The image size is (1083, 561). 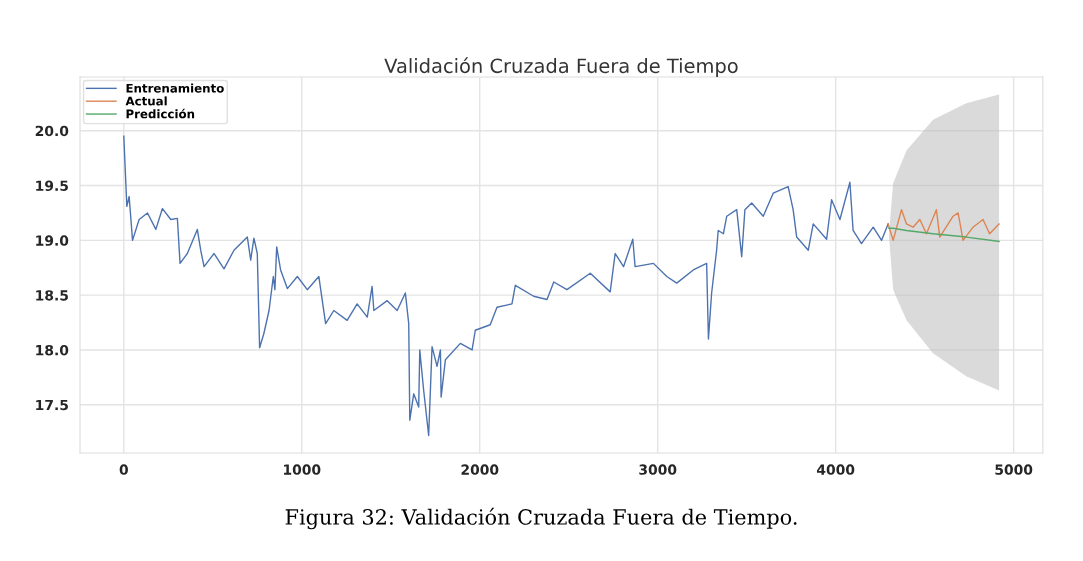 I want to click on y-tick-label: 17.5, so click(x=52, y=405).